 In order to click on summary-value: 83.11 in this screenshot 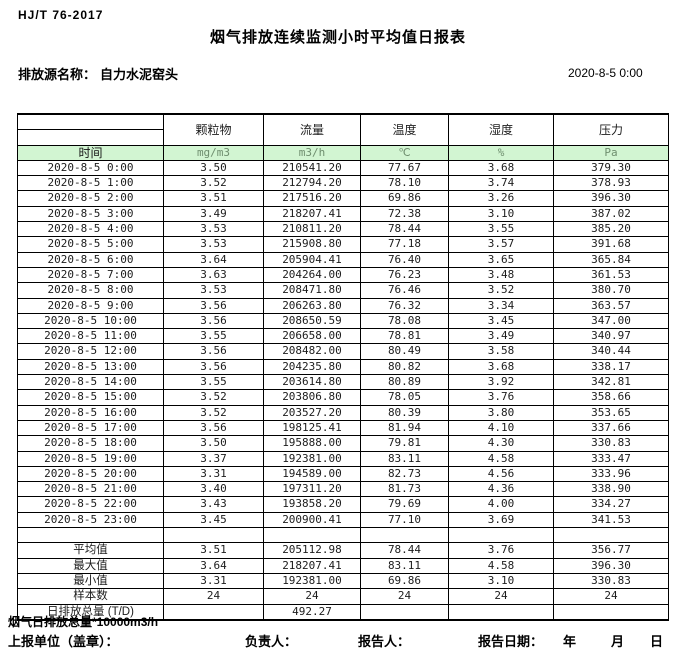, I will do `click(404, 565)`.